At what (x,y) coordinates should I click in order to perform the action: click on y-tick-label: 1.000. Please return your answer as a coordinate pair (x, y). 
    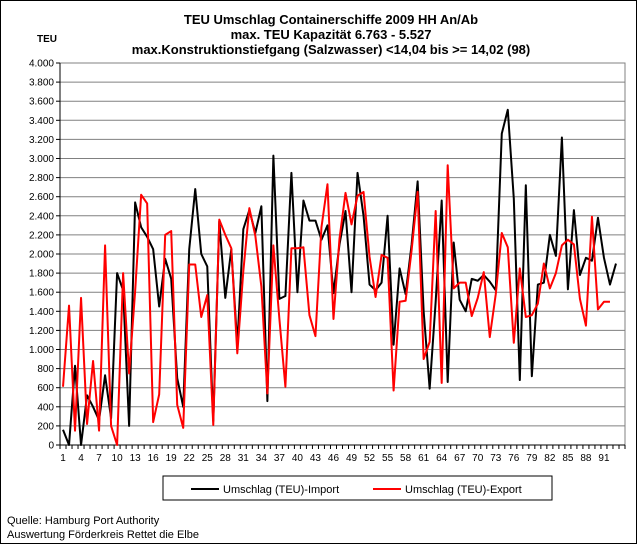
    Looking at the image, I should click on (41, 350).